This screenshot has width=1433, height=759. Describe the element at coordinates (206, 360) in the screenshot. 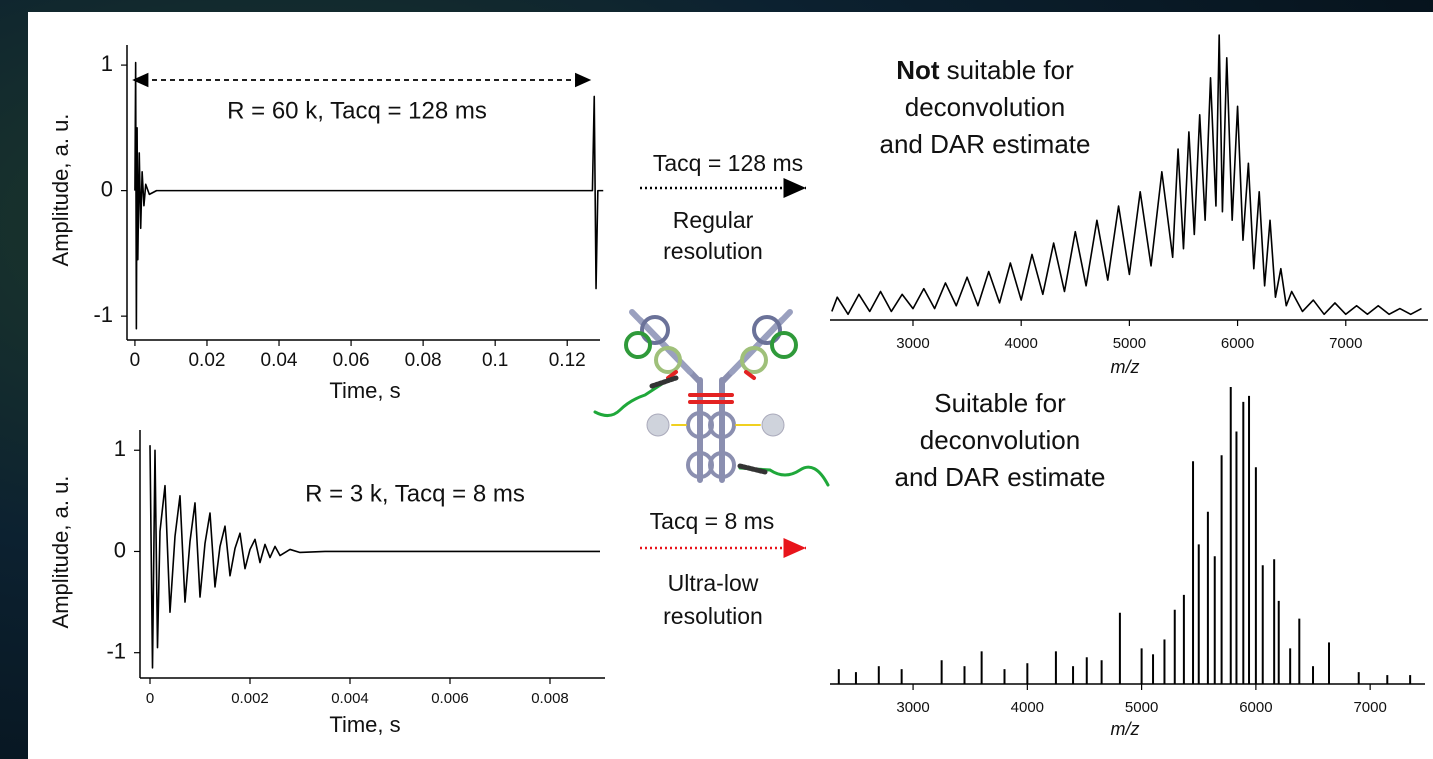

I see `x-tick-label: 0.02` at that location.